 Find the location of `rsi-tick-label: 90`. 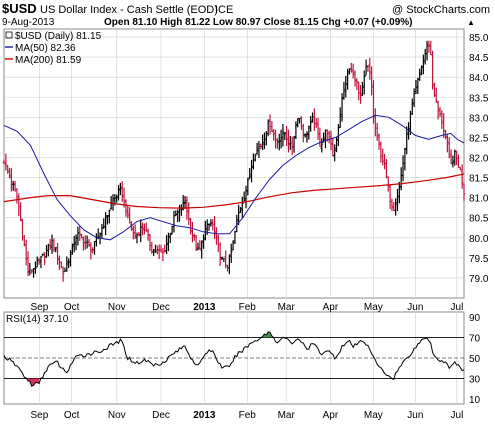

rsi-tick-label: 90 is located at coordinates (475, 318).